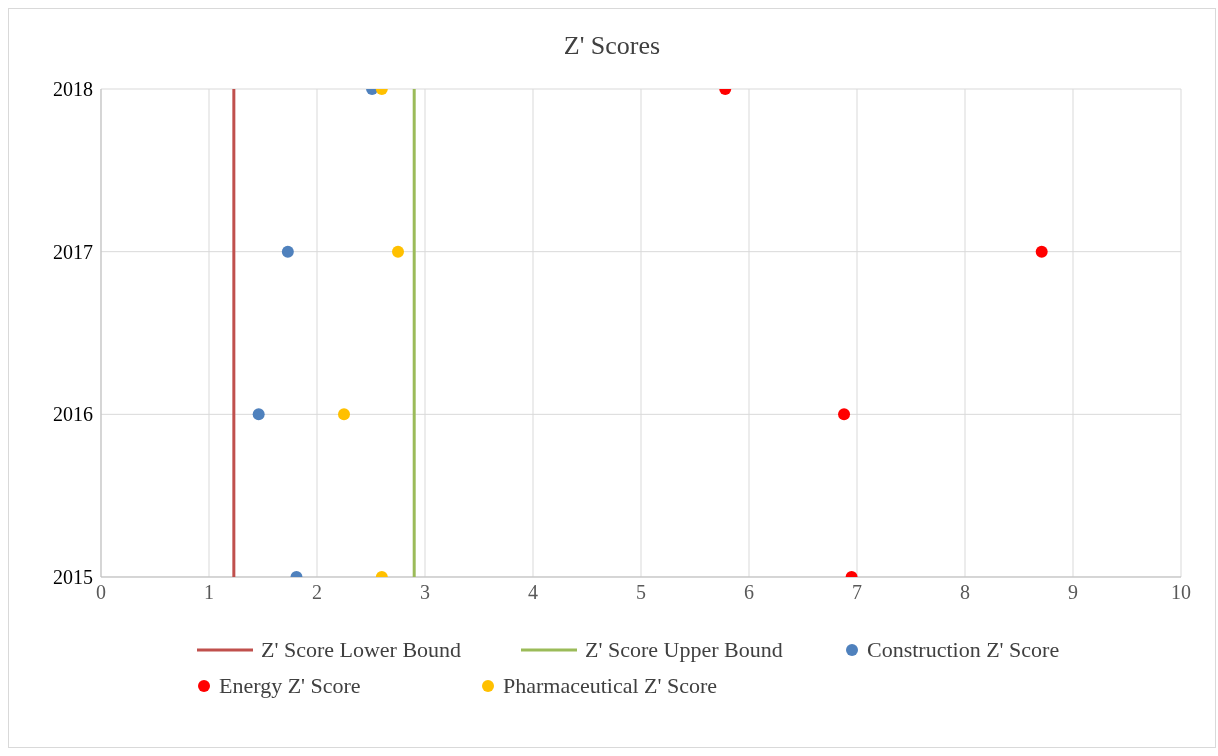  I want to click on y-tick-label: 2015, so click(73, 577).